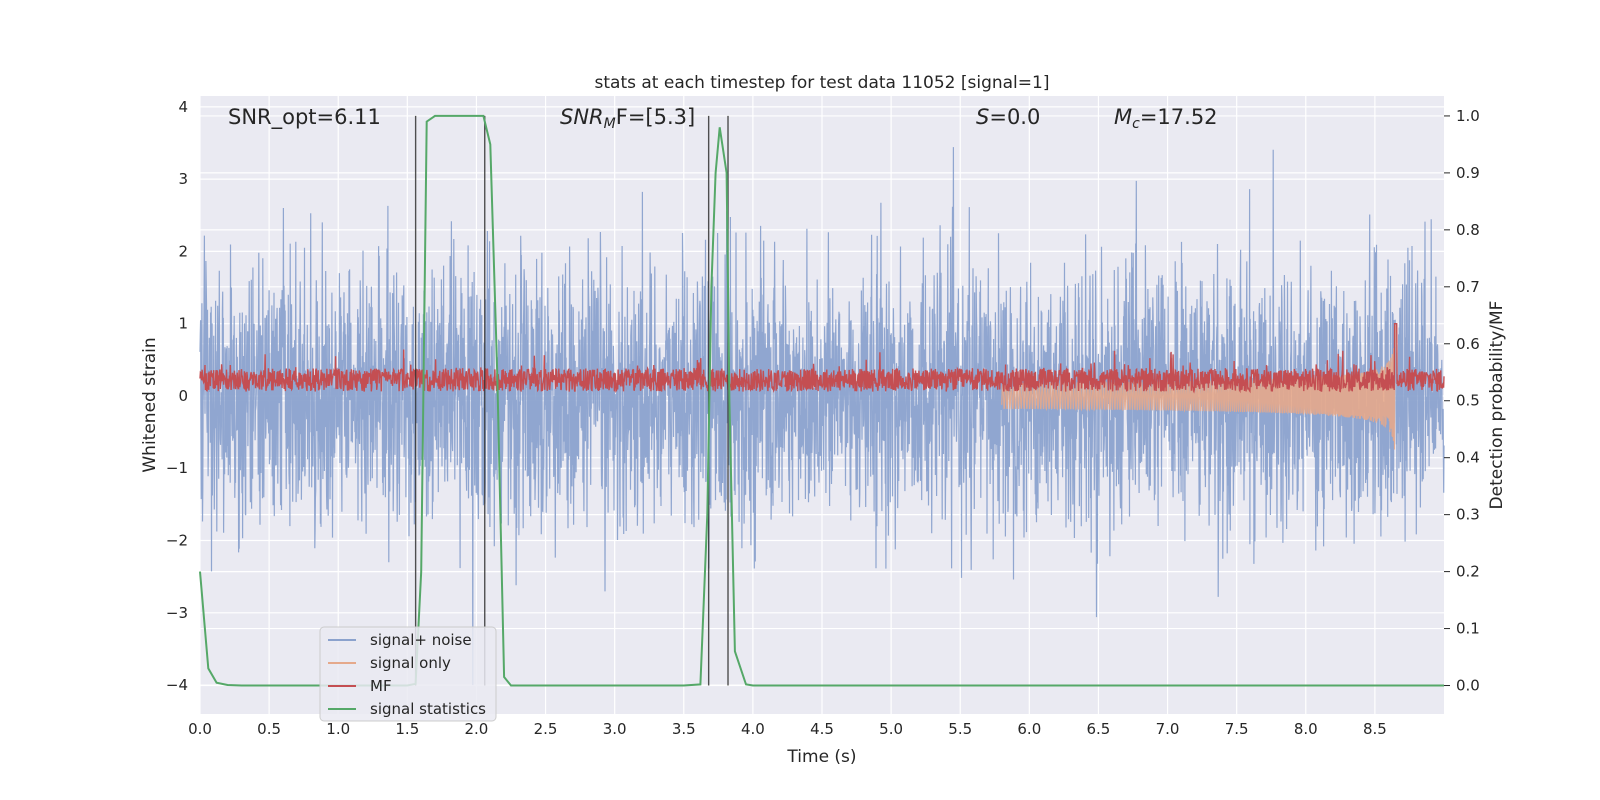 The height and width of the screenshot is (800, 1600). I want to click on snr-mf-sub: M, so click(610, 124).